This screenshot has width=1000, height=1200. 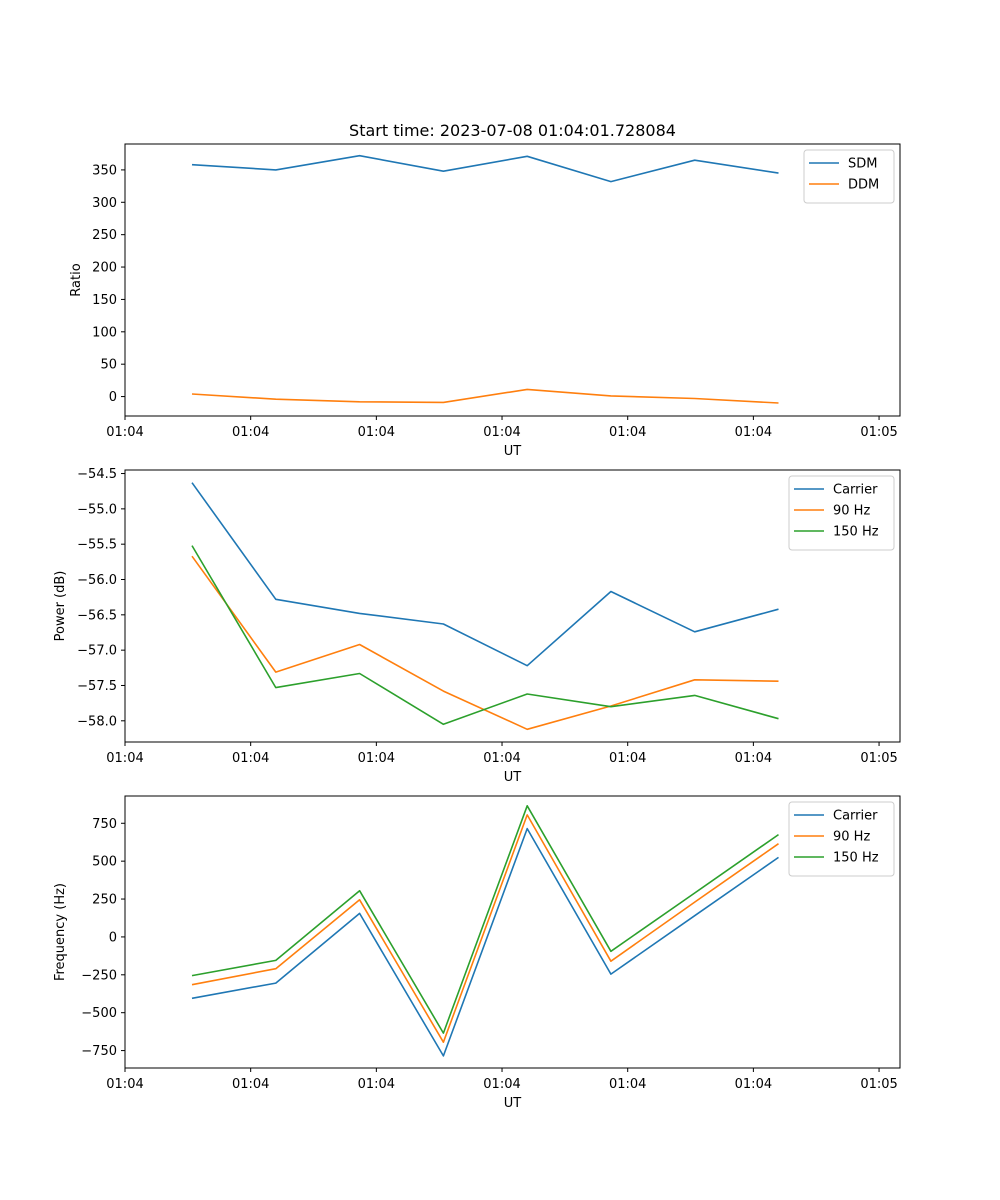 I want to click on y-tick-label: 100, so click(x=104, y=332).